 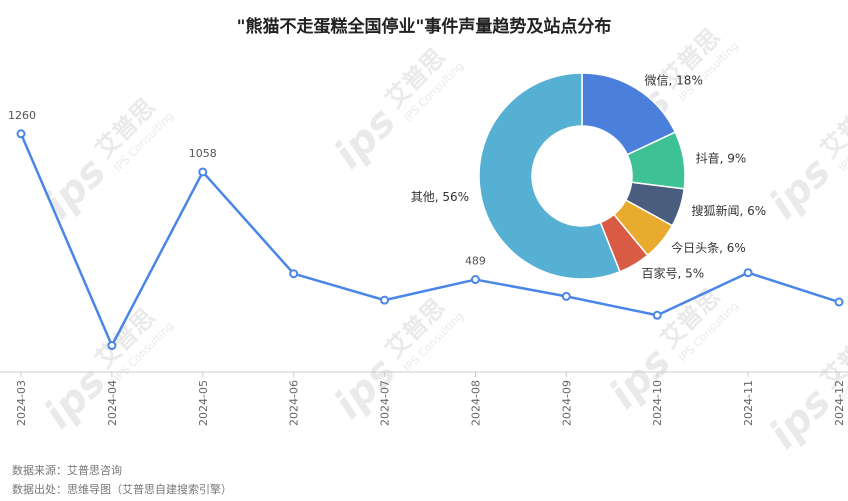 What do you see at coordinates (674, 81) in the screenshot?
I see `pie-slice-label: 微信, 18%` at bounding box center [674, 81].